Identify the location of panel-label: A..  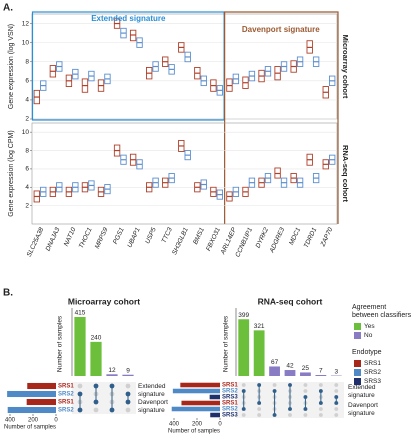
(8, 8).